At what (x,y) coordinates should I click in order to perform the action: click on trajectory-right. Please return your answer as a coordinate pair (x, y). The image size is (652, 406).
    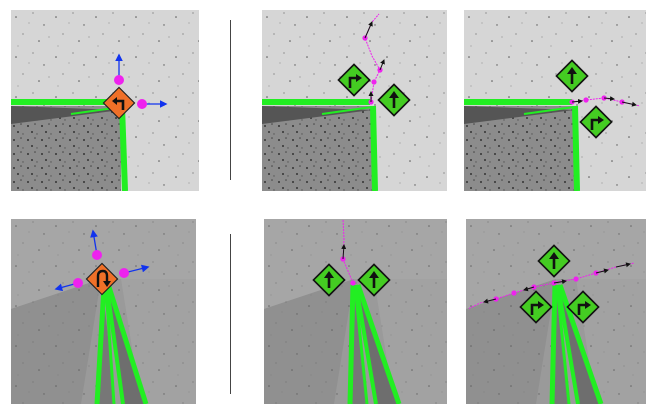
    Looking at the image, I should click on (595, 272).